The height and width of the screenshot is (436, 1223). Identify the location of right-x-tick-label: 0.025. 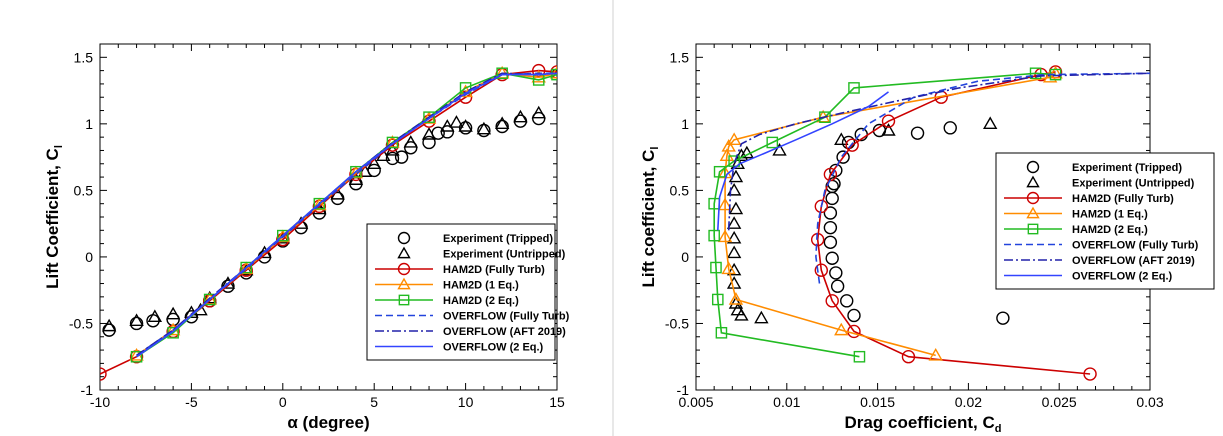
(1059, 402).